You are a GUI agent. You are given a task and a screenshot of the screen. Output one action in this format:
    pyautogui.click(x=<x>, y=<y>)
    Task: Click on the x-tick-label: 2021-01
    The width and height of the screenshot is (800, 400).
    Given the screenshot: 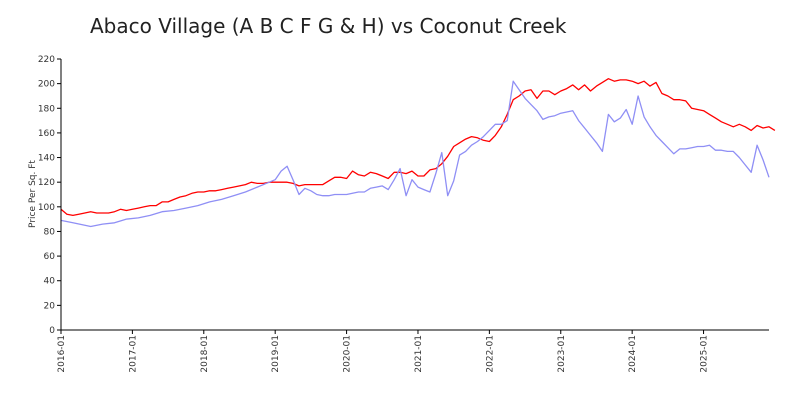 What is the action you would take?
    pyautogui.click(x=419, y=354)
    